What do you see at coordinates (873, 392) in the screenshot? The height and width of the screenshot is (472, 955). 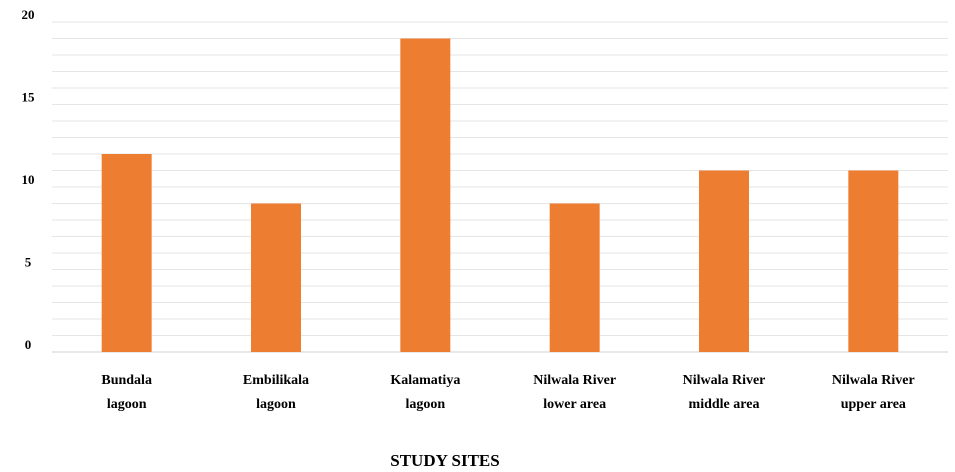 I see `category-label: Nilwala River upper area` at bounding box center [873, 392].